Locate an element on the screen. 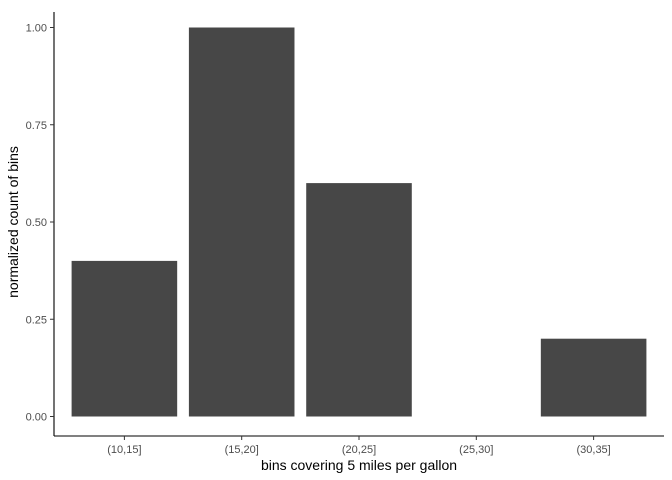 Image resolution: width=672 pixels, height=480 pixels. y-tick-label-2: 0.50 is located at coordinates (36, 223).